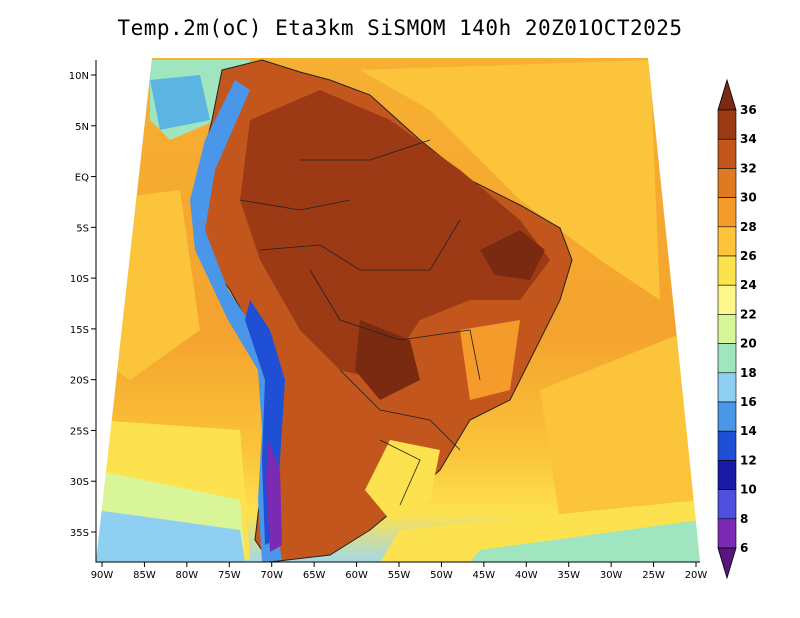 The width and height of the screenshot is (800, 618). What do you see at coordinates (512, 255) in the screenshot?
I see `northeast-hot-zone` at bounding box center [512, 255].